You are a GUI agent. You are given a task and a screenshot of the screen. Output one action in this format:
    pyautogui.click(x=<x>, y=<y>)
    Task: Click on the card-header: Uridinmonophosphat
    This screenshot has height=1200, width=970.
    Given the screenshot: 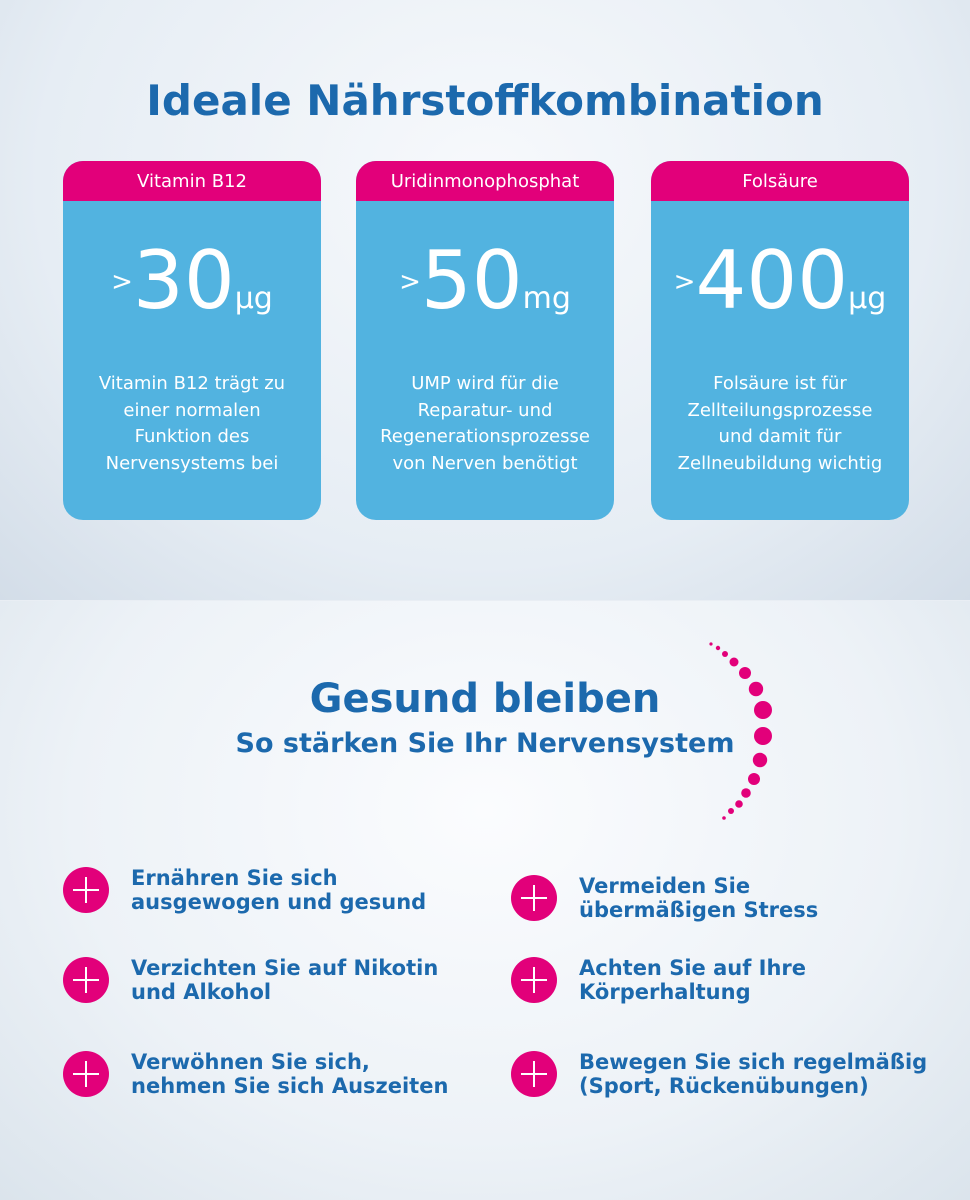 What is the action you would take?
    pyautogui.click(x=485, y=181)
    